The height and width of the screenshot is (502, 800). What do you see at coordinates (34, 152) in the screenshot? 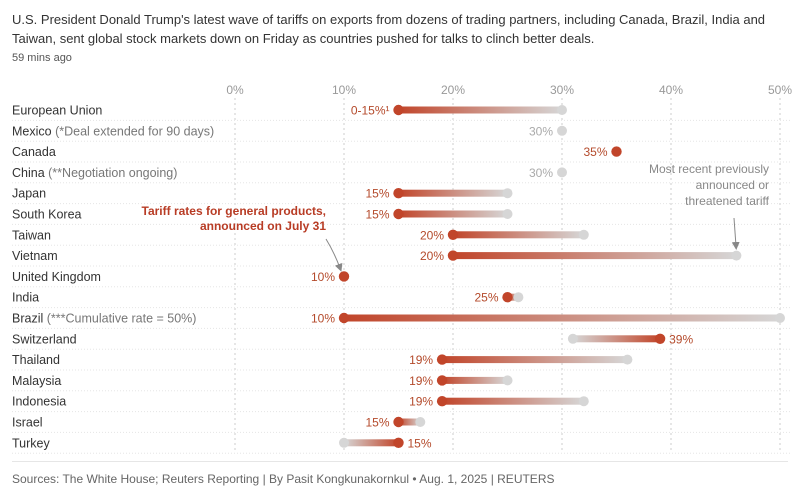
I see `country-name: Canada` at bounding box center [34, 152].